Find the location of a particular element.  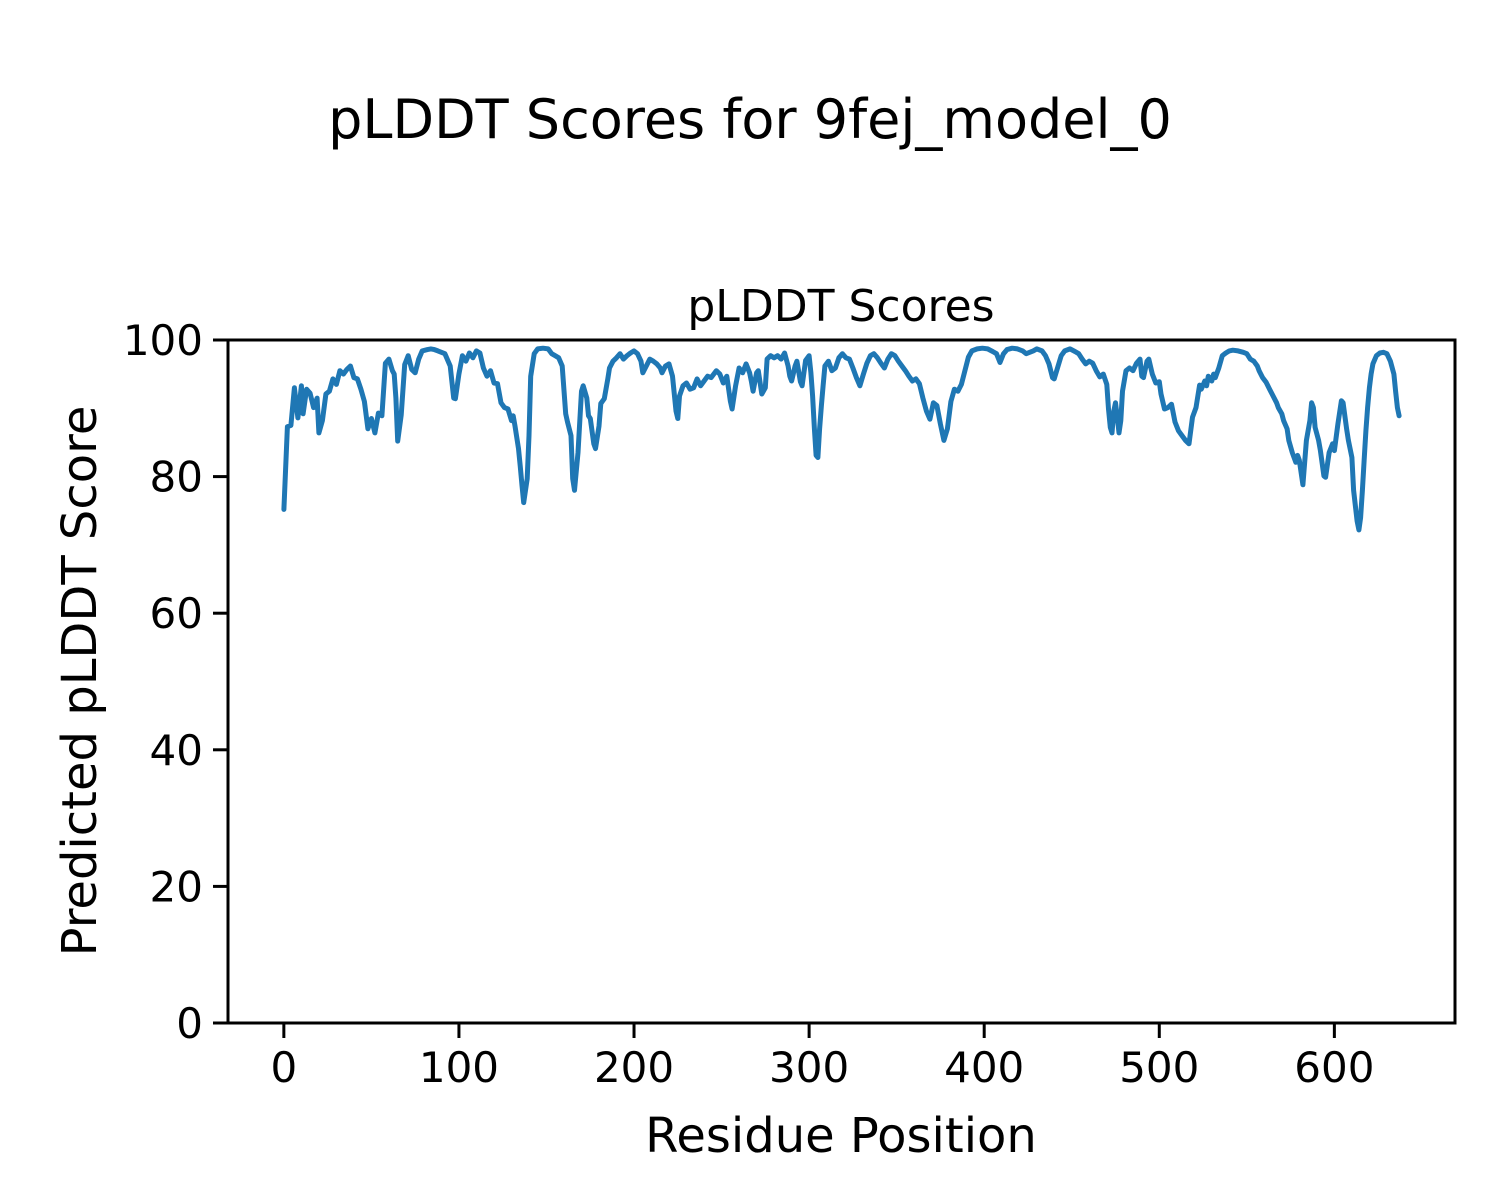

x-tick-label: 600 is located at coordinates (1334, 1067).